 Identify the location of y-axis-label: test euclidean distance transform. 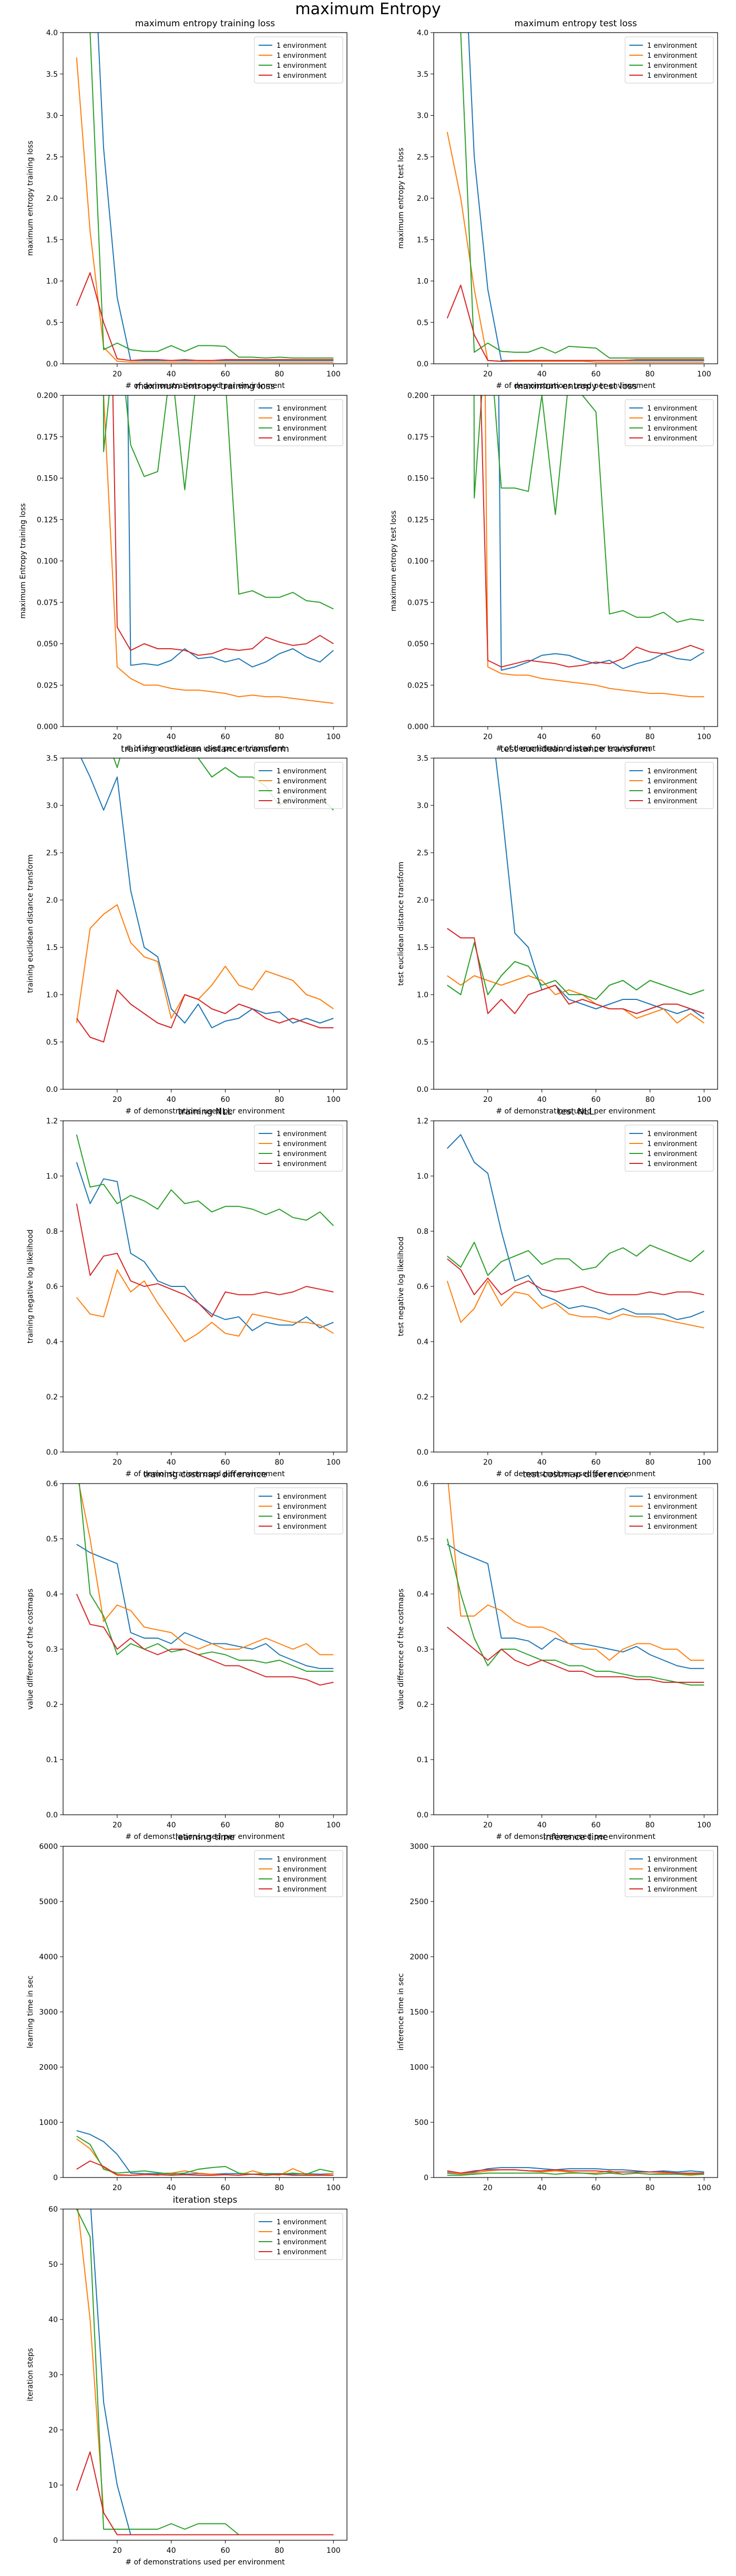
(401, 924).